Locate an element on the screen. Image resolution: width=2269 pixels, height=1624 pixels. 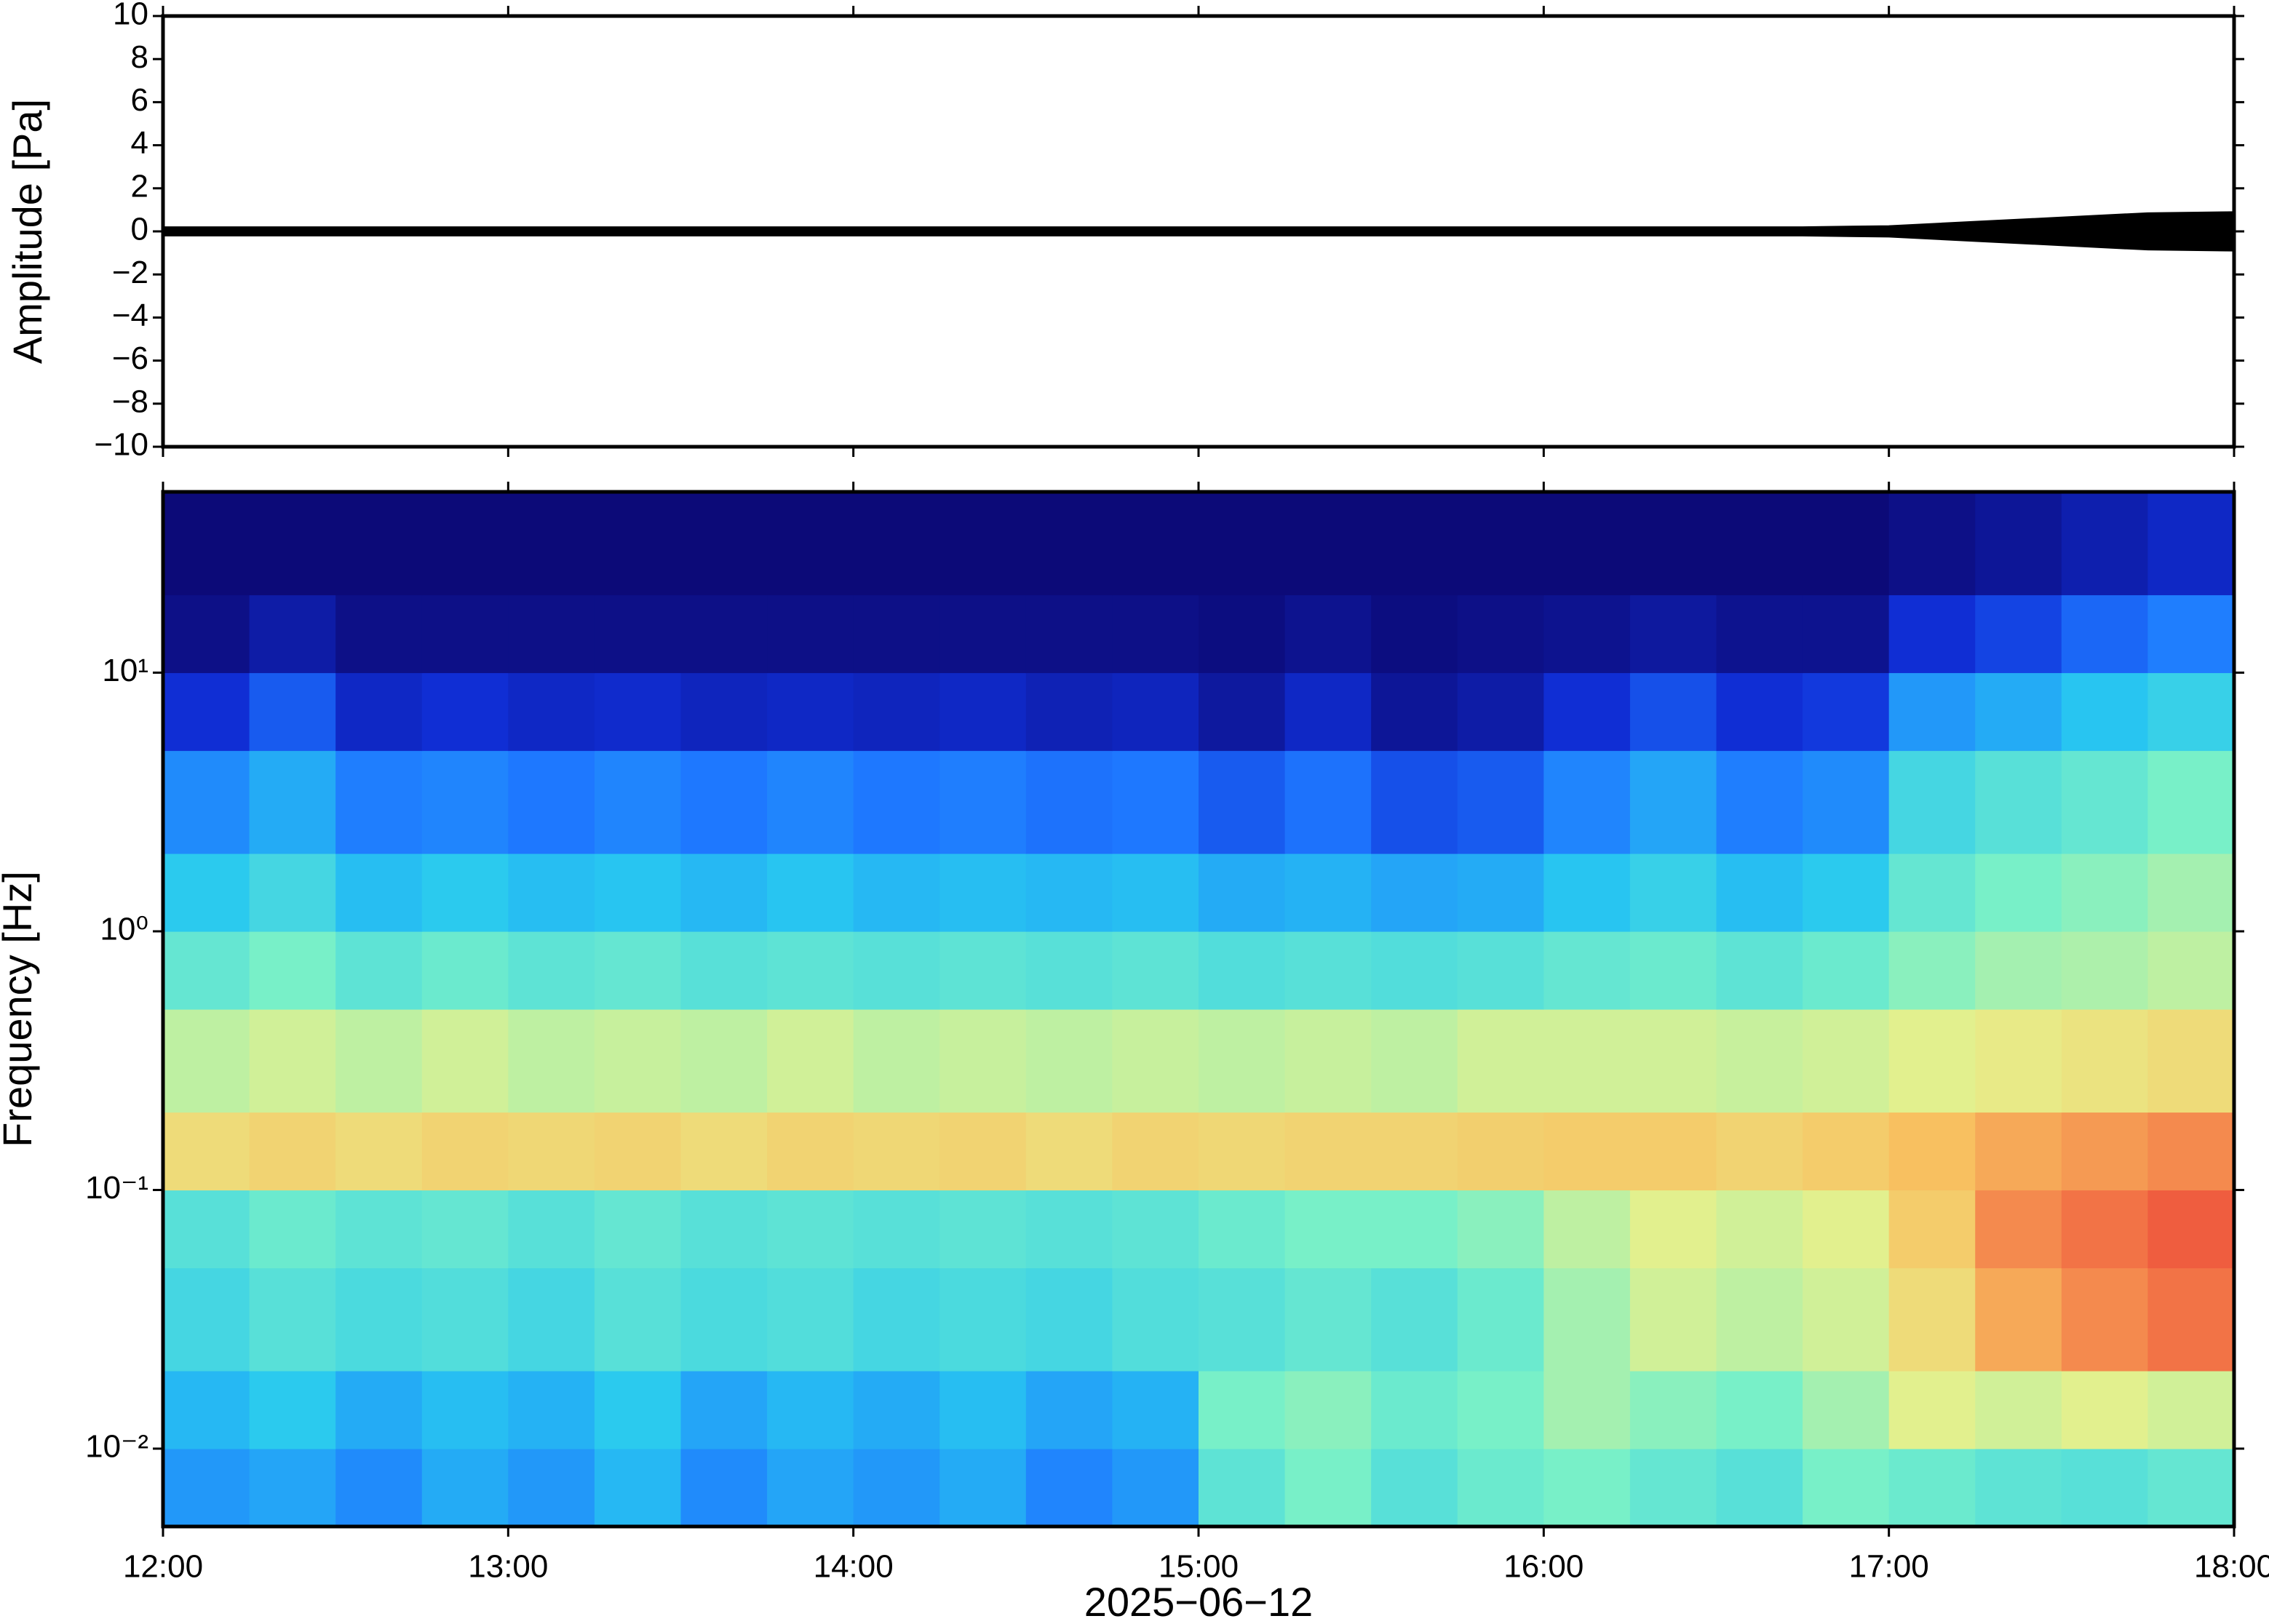
y-tick-label: −6 is located at coordinates (130, 358).